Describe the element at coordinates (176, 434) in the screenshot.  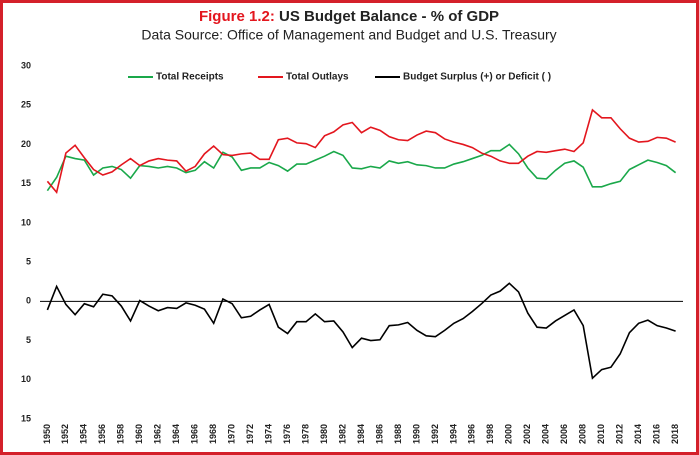
I see `x-tick-label: 1964` at that location.